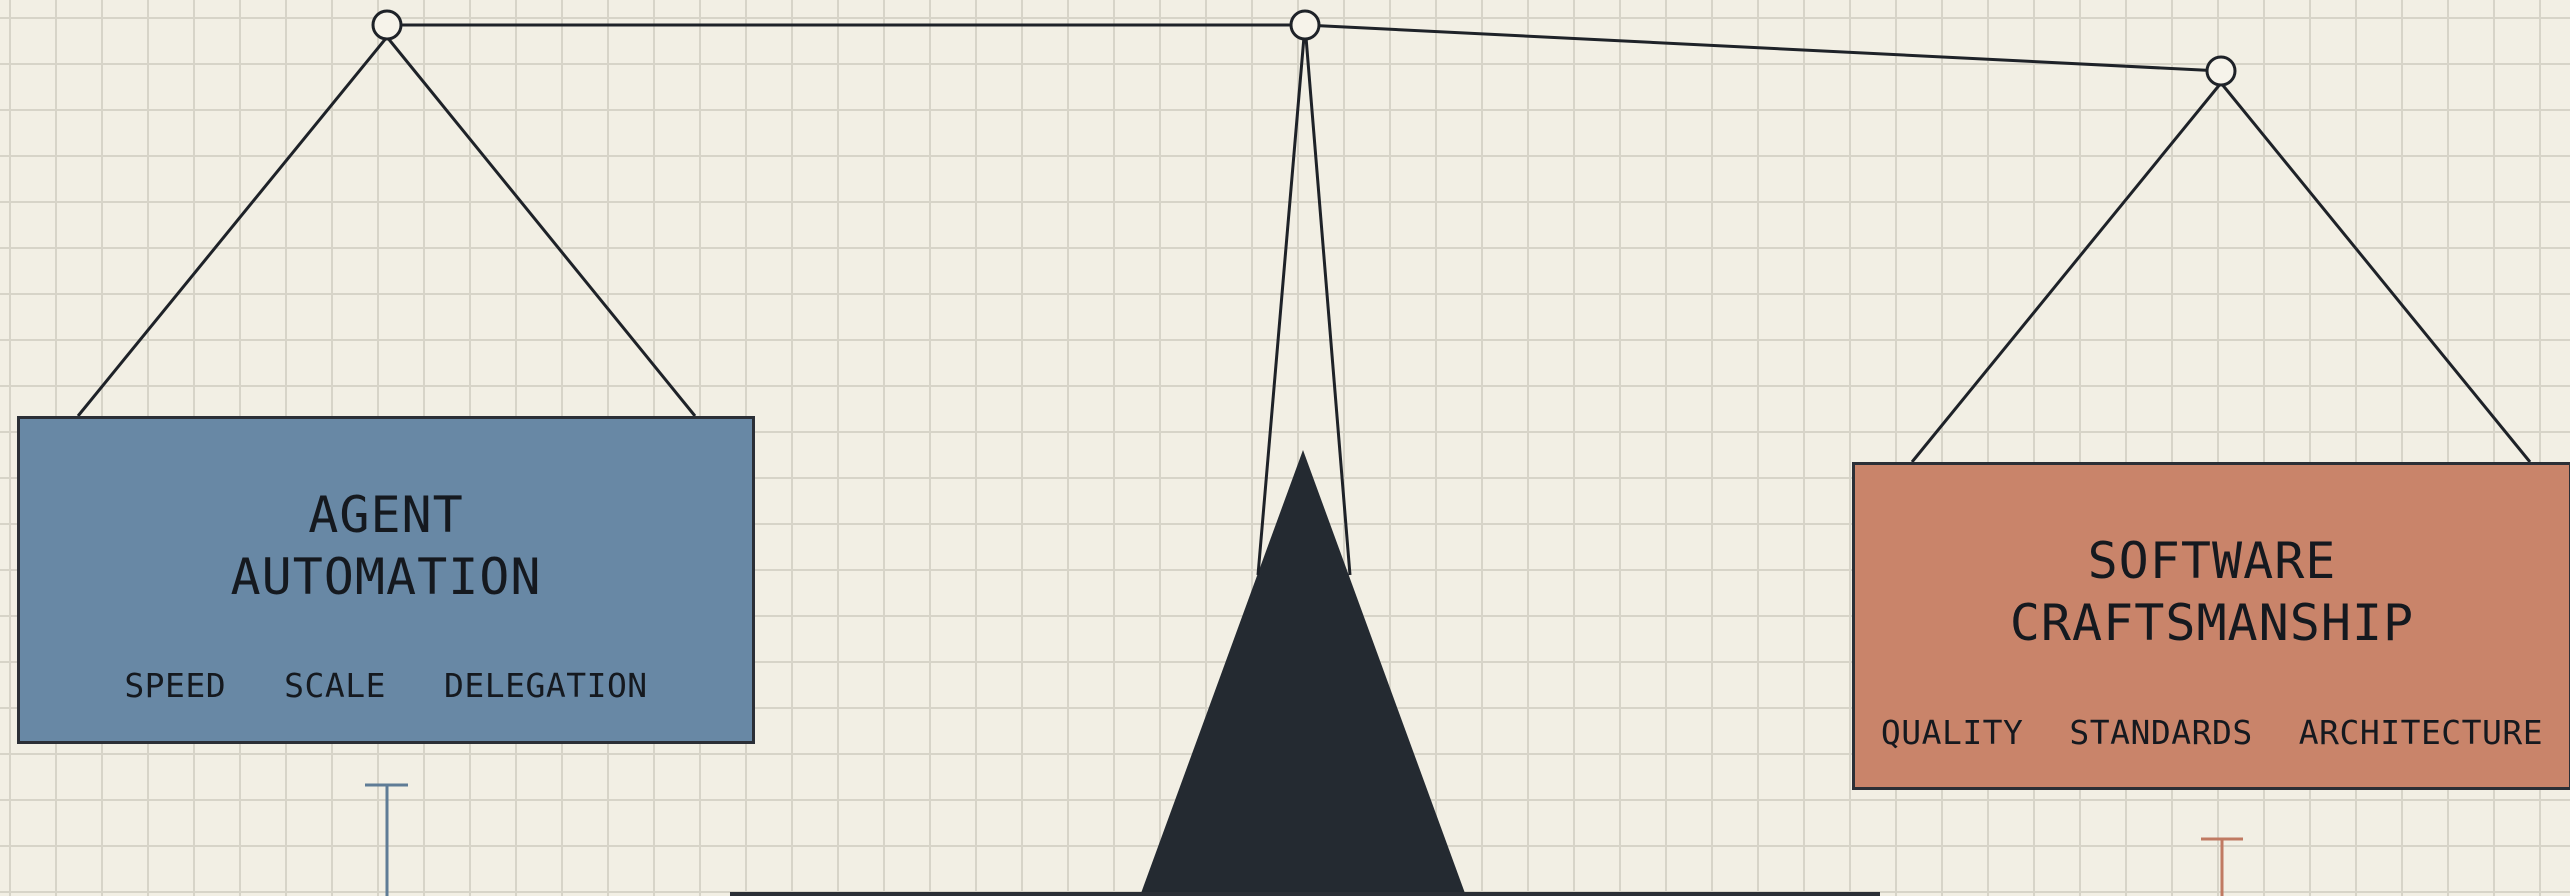 This screenshot has width=2570, height=896. I want to click on left-string-a, so click(232, 226).